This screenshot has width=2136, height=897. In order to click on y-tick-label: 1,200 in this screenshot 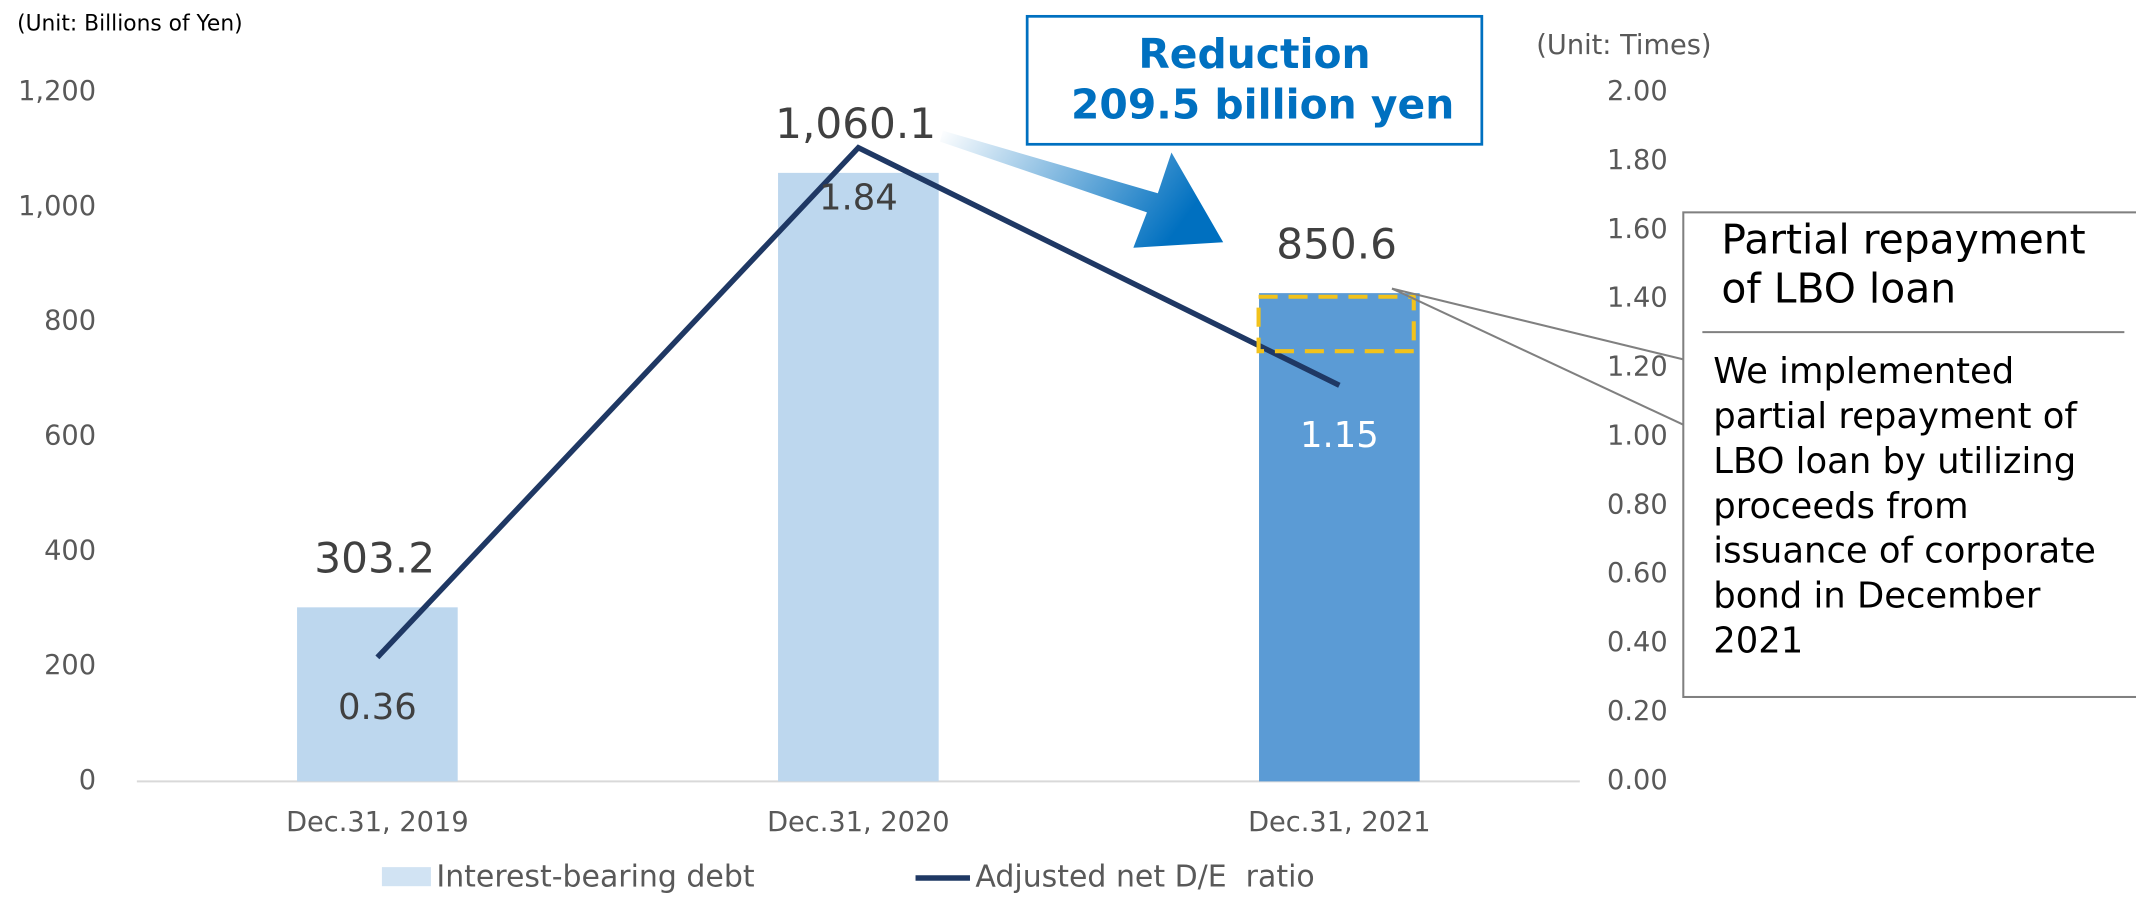, I will do `click(57, 91)`.